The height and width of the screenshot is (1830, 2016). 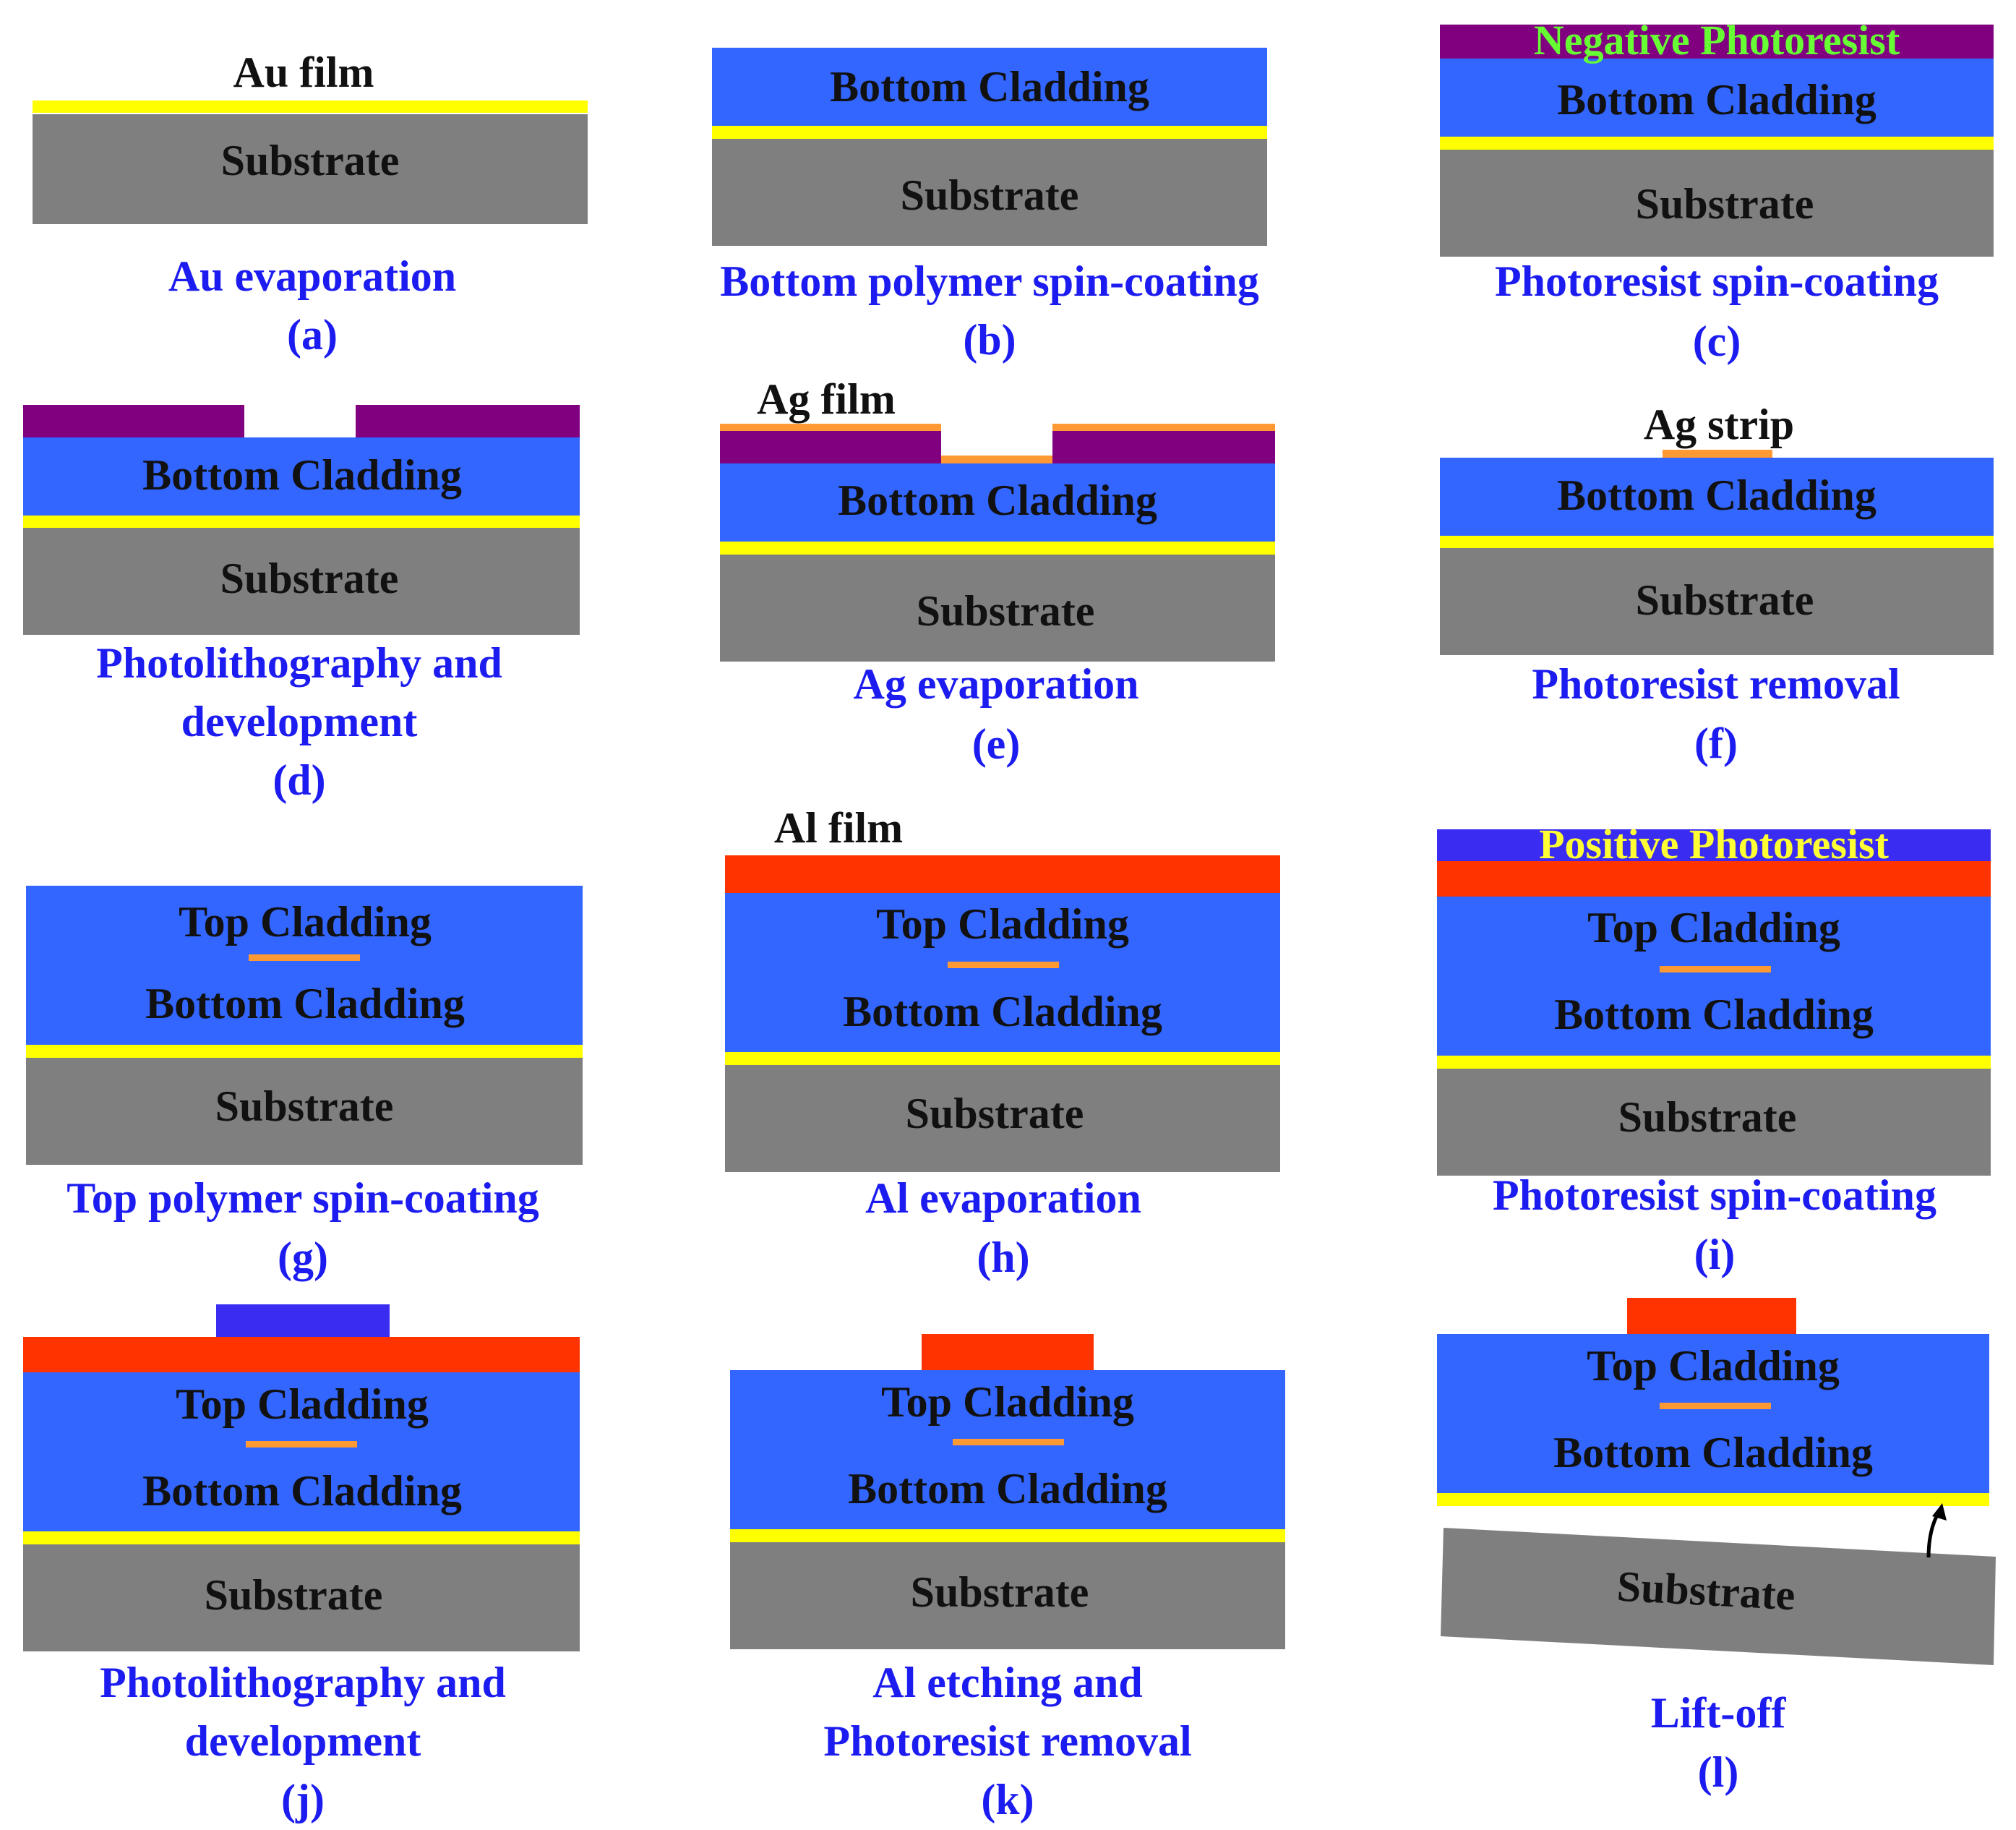 What do you see at coordinates (1163, 427) in the screenshot?
I see `ag-film-on-resist-right` at bounding box center [1163, 427].